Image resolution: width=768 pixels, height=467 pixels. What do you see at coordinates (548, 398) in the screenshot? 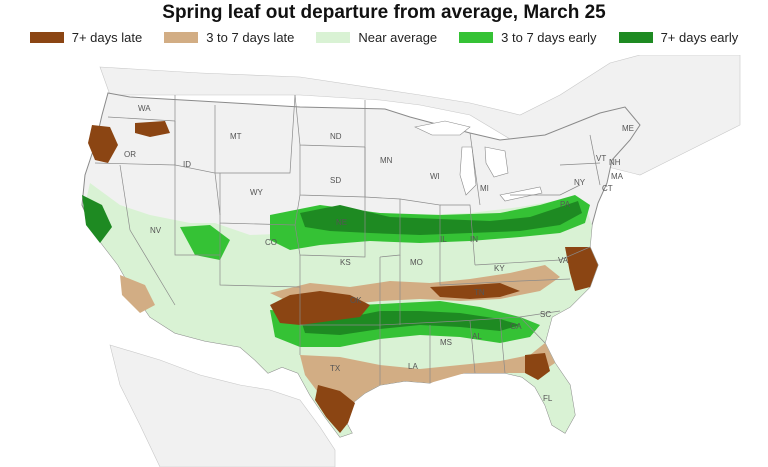
I see `state-label: FL` at bounding box center [548, 398].